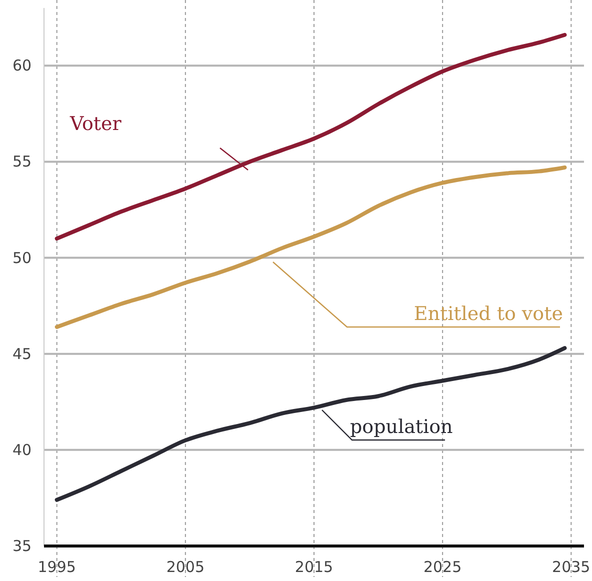  Describe the element at coordinates (22, 161) in the screenshot. I see `y-tick-label: 55` at that location.